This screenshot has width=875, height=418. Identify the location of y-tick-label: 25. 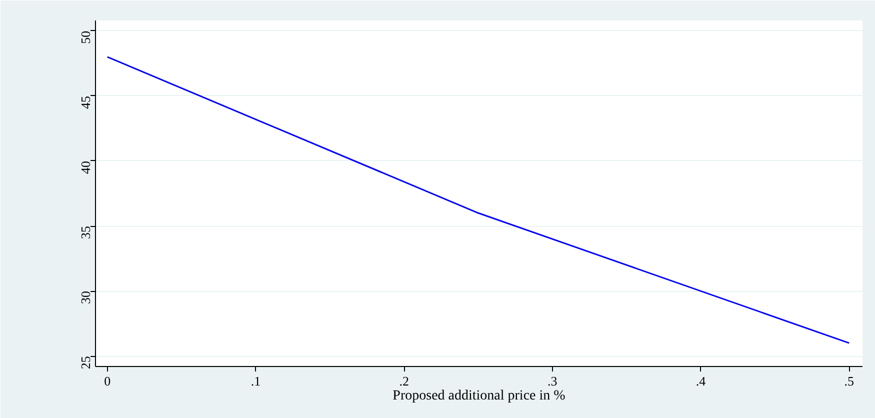
(85, 363).